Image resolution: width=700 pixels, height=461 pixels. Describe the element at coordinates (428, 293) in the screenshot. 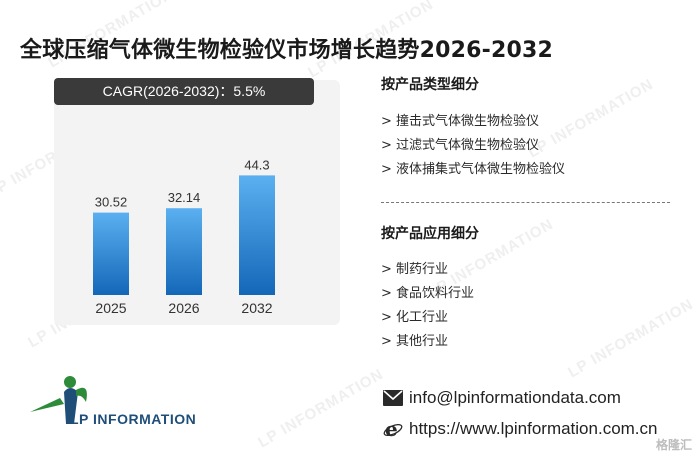

I see `list-item: > 食品饮料行业` at that location.